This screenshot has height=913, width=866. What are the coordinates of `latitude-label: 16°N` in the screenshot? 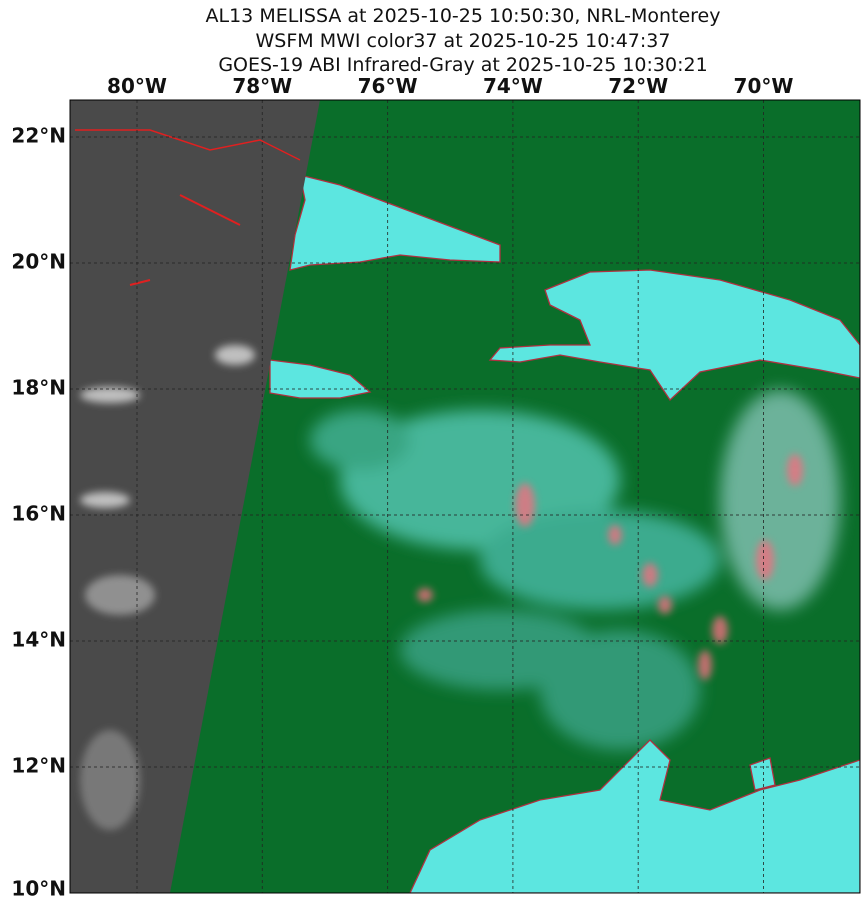 It's located at (38, 514).